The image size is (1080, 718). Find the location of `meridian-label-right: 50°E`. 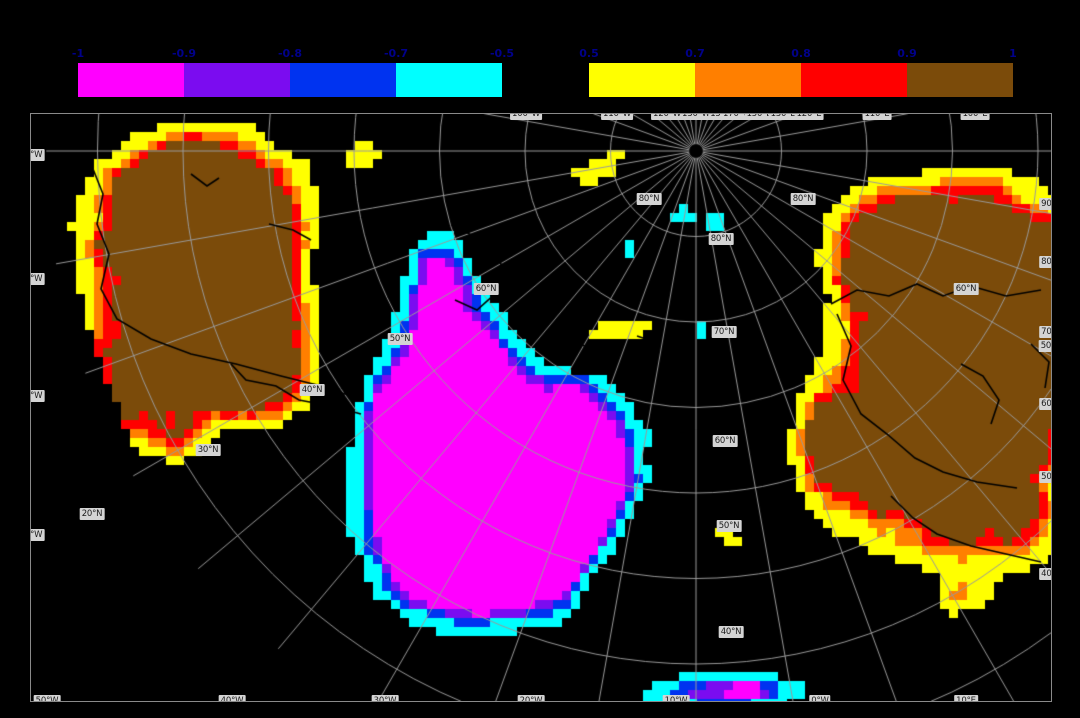

meridian-label-right: 50°E is located at coordinates (1045, 477).